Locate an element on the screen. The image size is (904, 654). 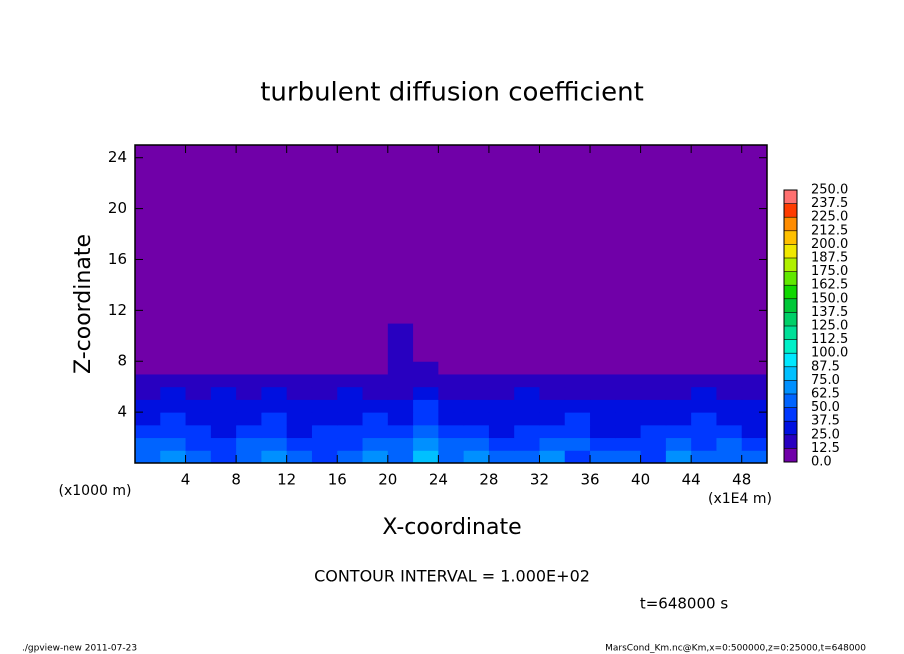
x-tick-label: 20 is located at coordinates (387, 480).